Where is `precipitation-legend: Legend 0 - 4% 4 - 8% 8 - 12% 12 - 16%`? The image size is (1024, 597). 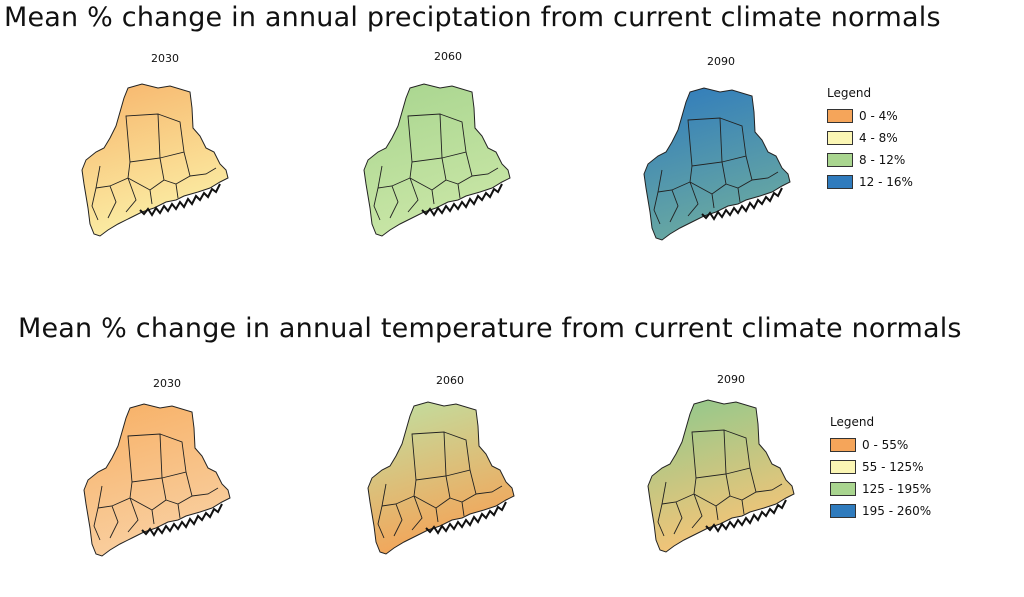 precipitation-legend: Legend 0 - 4% 4 - 8% 8 - 12% 12 - 16% is located at coordinates (870, 139).